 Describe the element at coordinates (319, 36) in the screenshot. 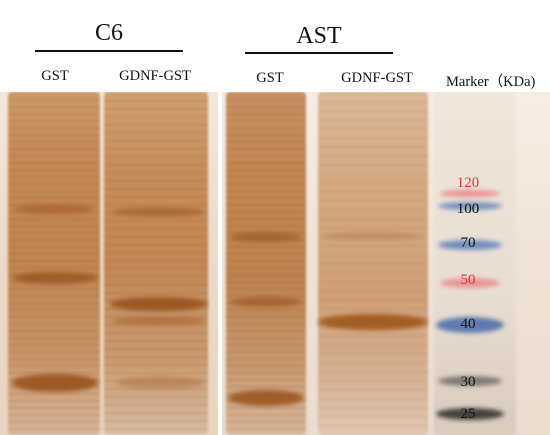

I see `ast-group-title: AST` at that location.